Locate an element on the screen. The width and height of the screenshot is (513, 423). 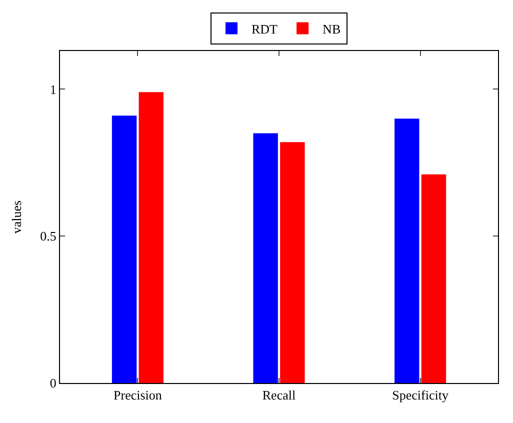
x-tick-label: Precision is located at coordinates (138, 395).